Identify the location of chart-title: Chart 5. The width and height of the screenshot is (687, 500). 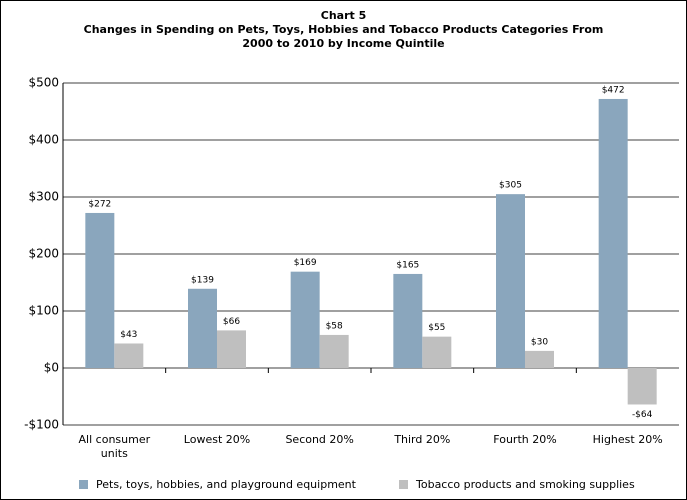
(343, 15).